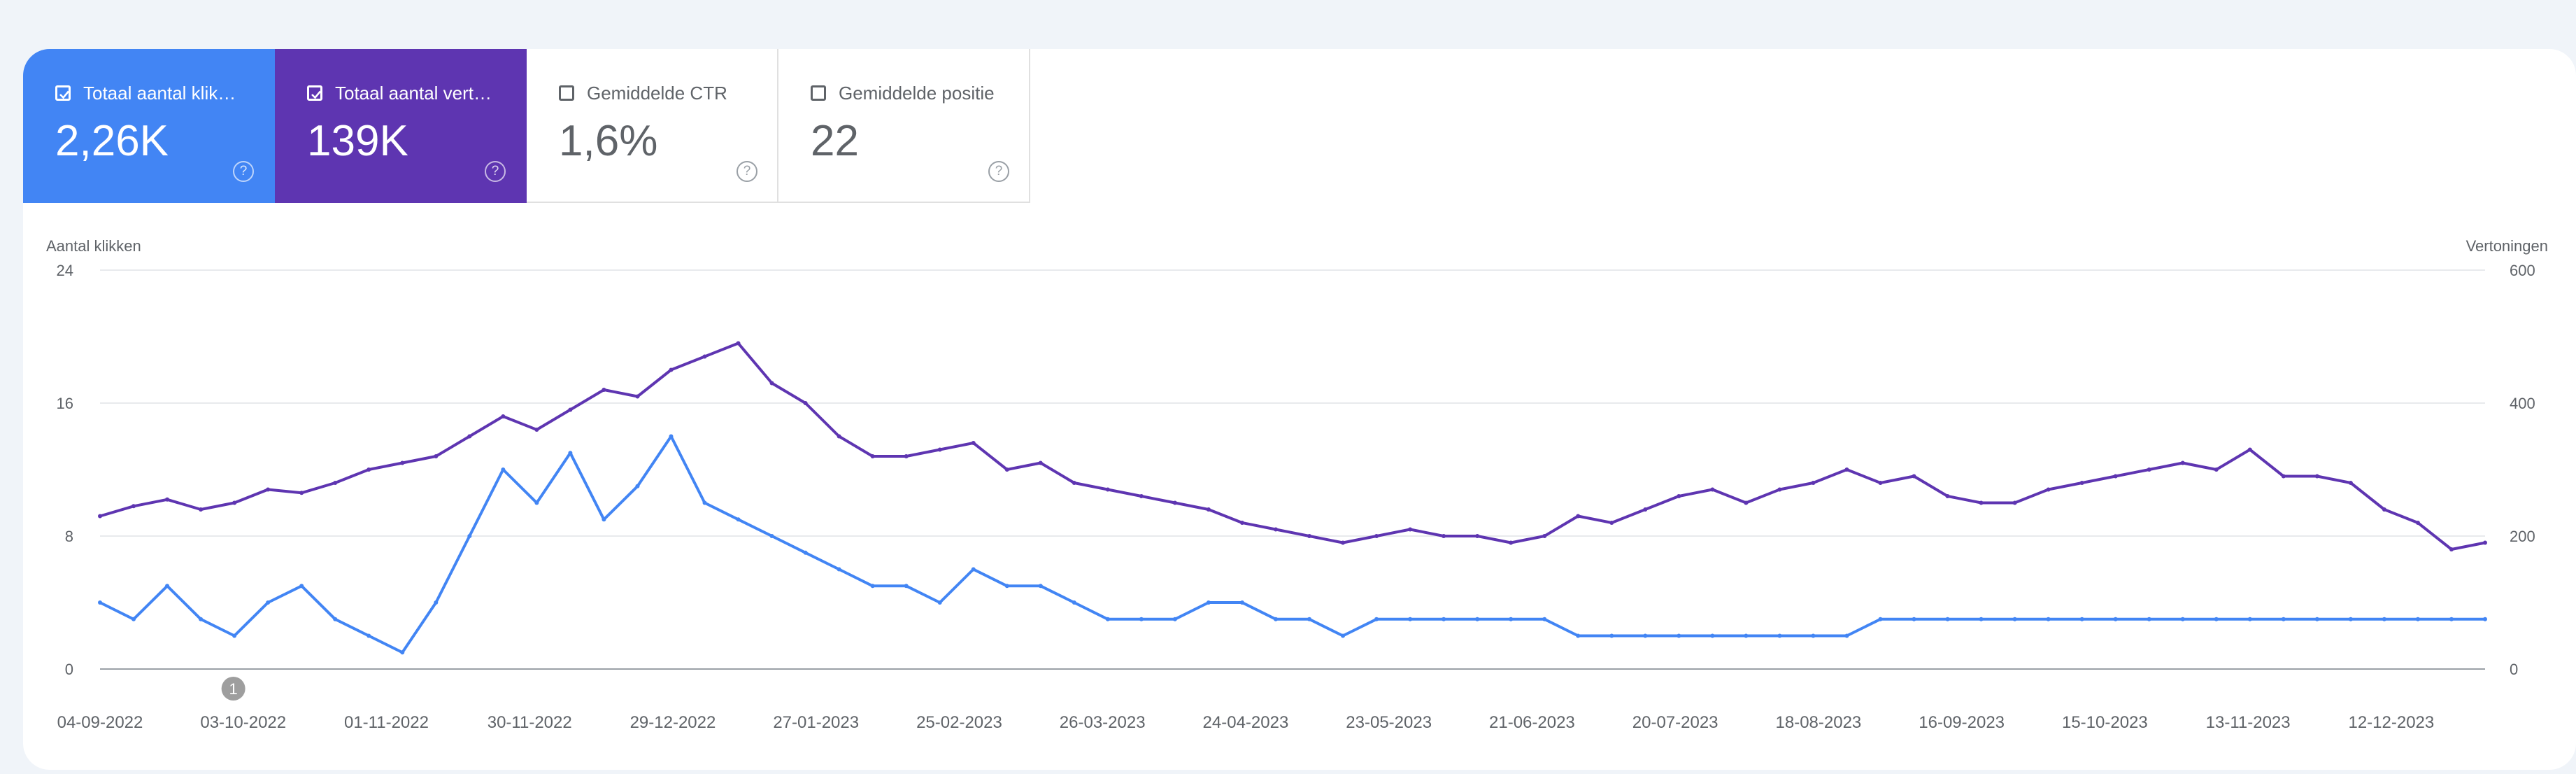 The height and width of the screenshot is (774, 2576). Describe the element at coordinates (652, 126) in the screenshot. I see `metric-card-ctr: Gemiddelde CTR 1,6% ?` at that location.